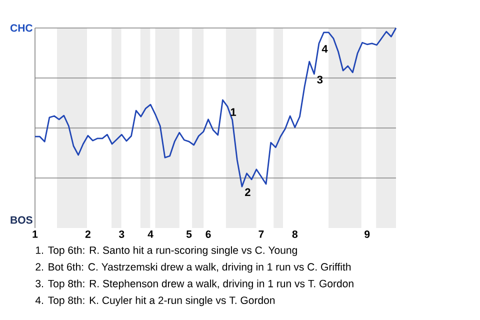  I want to click on text: 4. Top 8th: K. Cuyler hit a 2-run single vs T. Gordon, so click(155, 301).